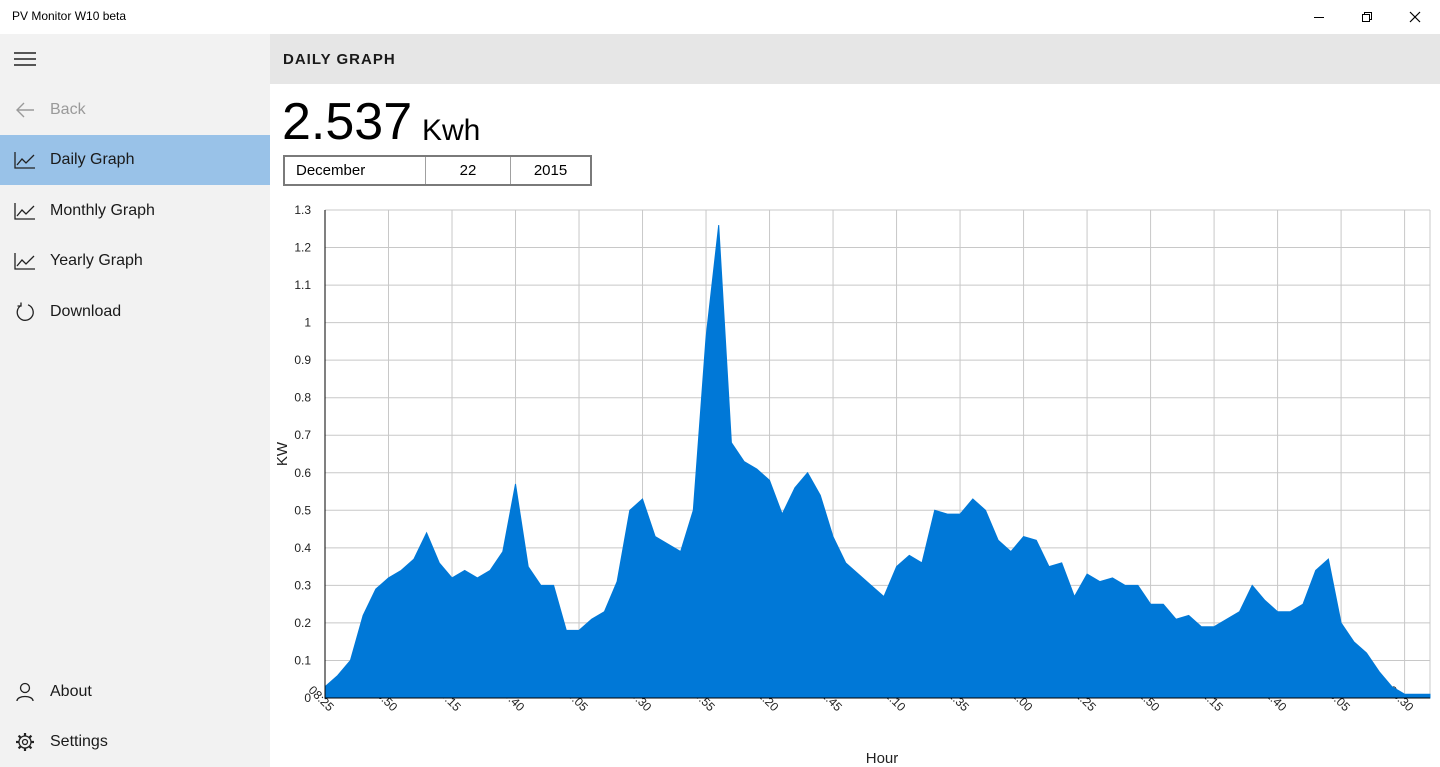 The width and height of the screenshot is (1440, 767). I want to click on nav-item-label: Daily Graph, so click(92, 159).